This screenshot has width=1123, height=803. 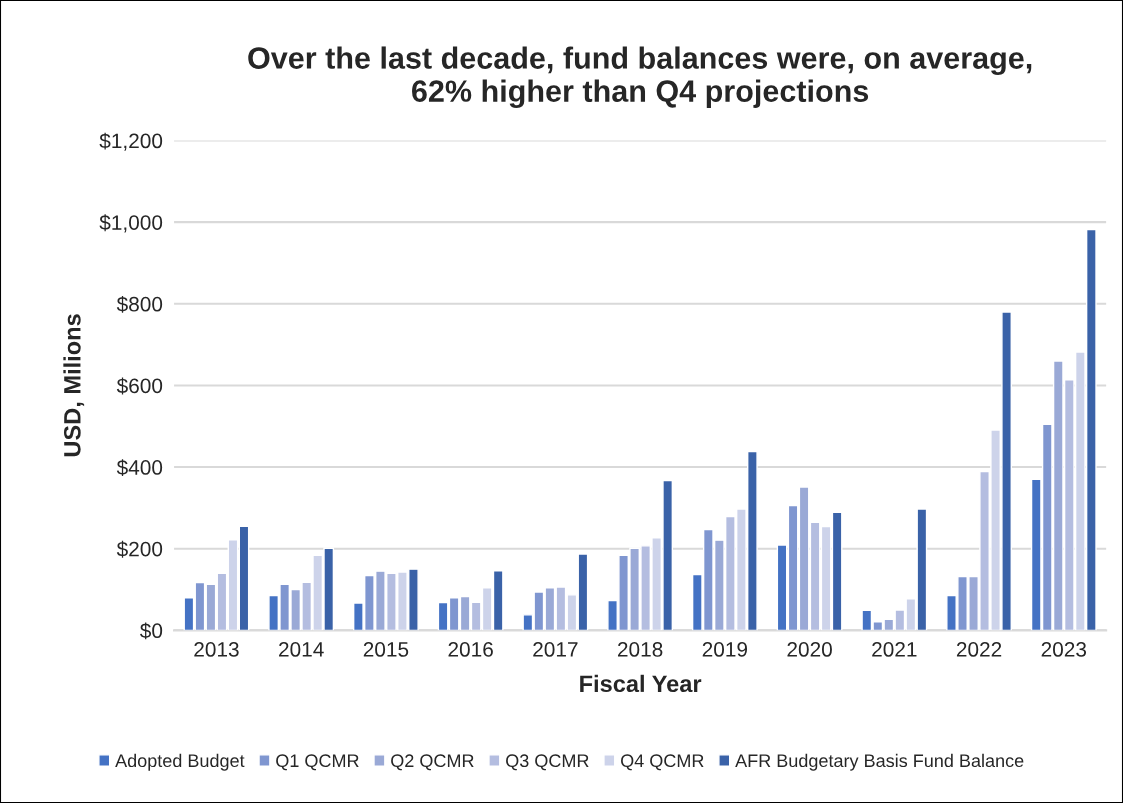 What do you see at coordinates (131, 141) in the screenshot?
I see `y-tick-label: $1,200` at bounding box center [131, 141].